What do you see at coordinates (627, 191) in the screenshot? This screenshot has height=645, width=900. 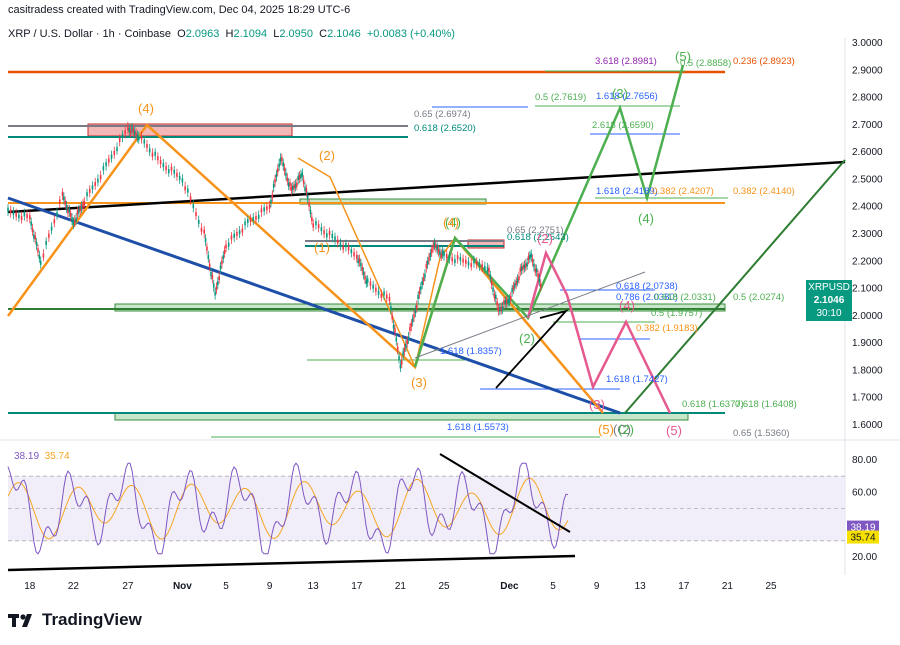 I see `fib-level-label: 1.618 (2.4189)` at bounding box center [627, 191].